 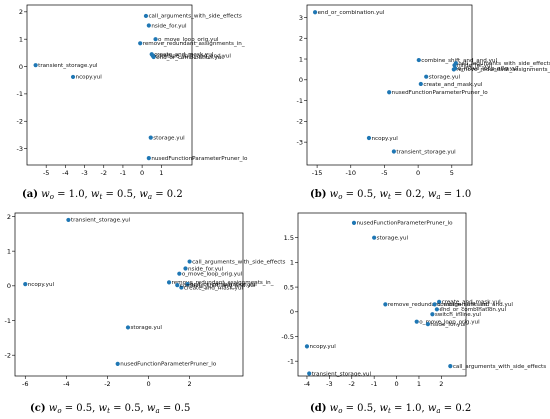 What do you see at coordinates (452, 173) in the screenshot?
I see `x-tick-label: 5` at bounding box center [452, 173].